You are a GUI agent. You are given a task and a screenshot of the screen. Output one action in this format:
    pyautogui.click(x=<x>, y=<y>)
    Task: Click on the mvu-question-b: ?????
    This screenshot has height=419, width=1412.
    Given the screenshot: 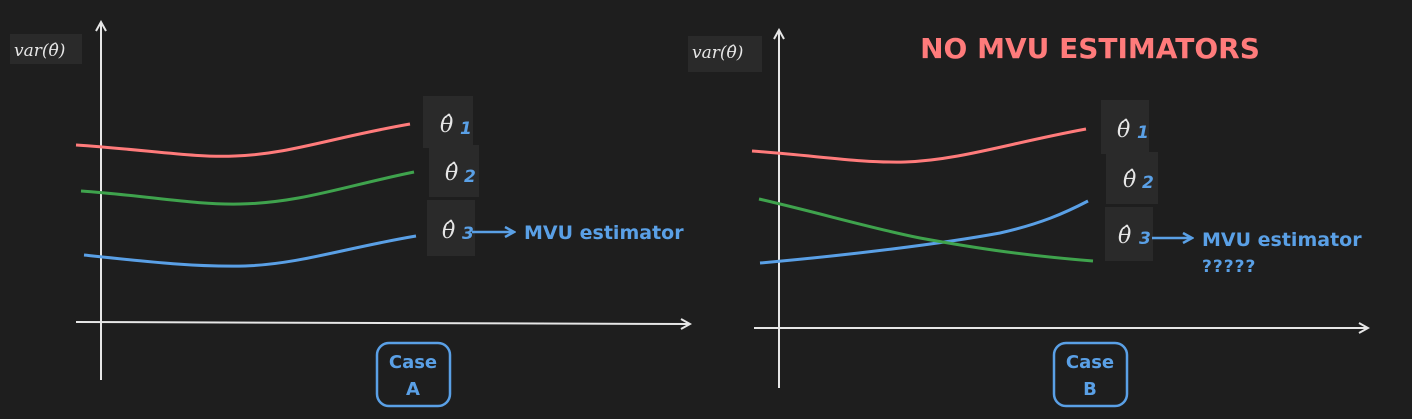 What is the action you would take?
    pyautogui.click(x=1229, y=267)
    